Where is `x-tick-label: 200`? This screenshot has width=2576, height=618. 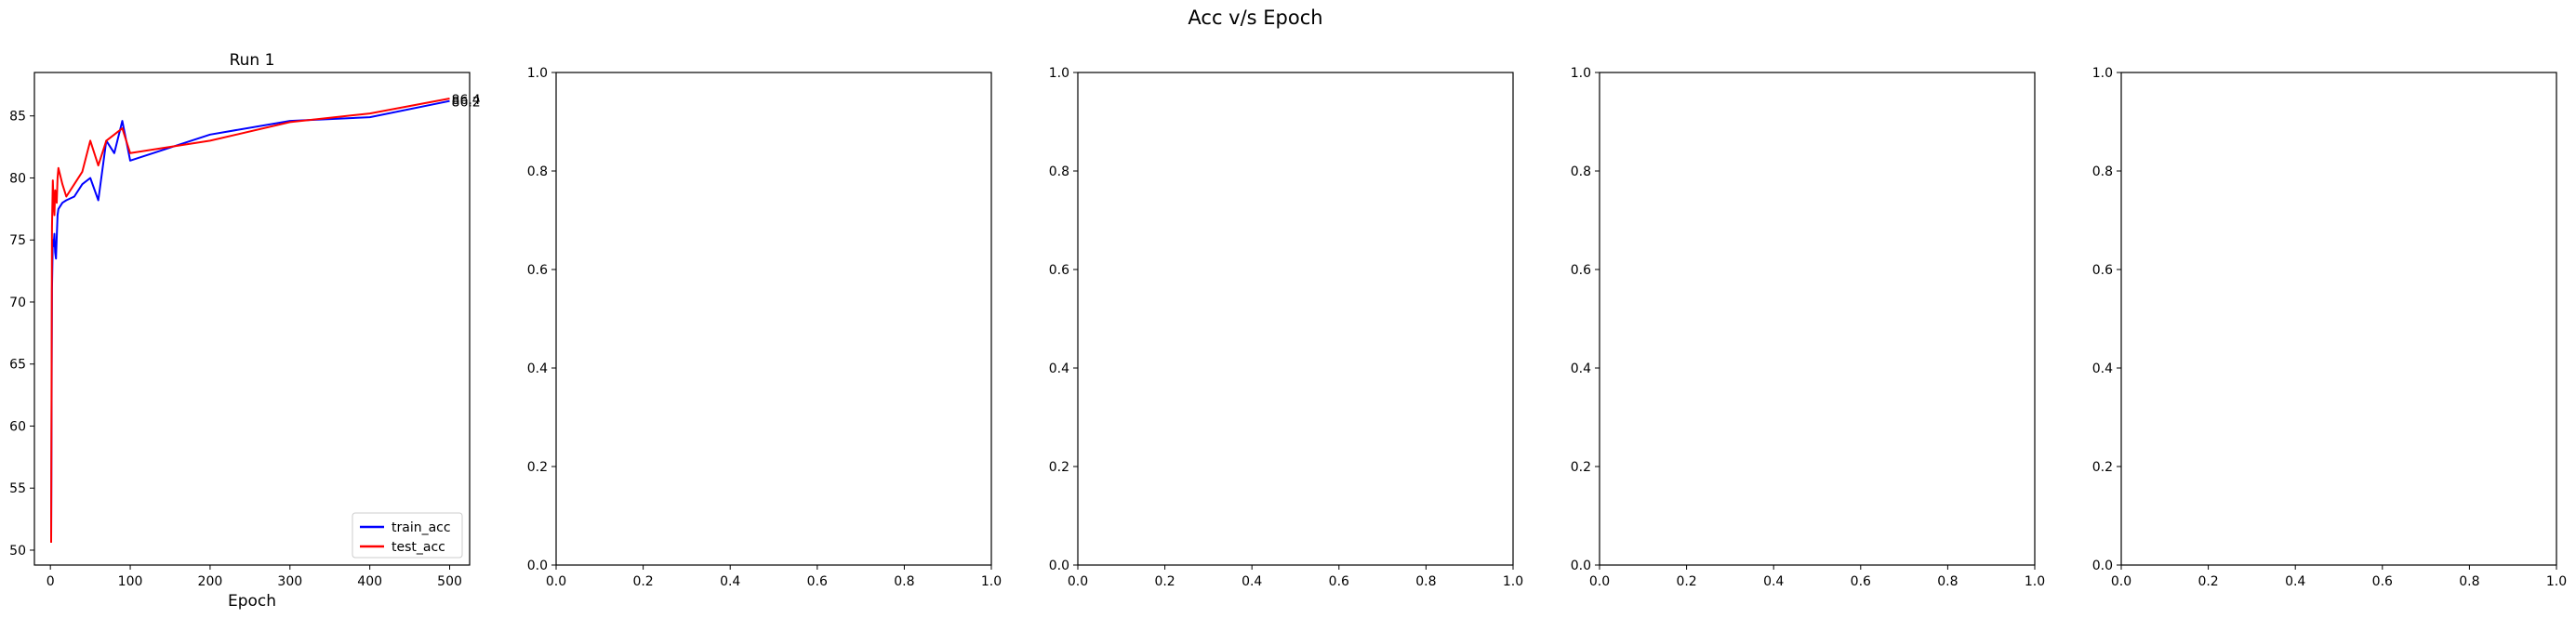 x-tick-label: 200 is located at coordinates (210, 581).